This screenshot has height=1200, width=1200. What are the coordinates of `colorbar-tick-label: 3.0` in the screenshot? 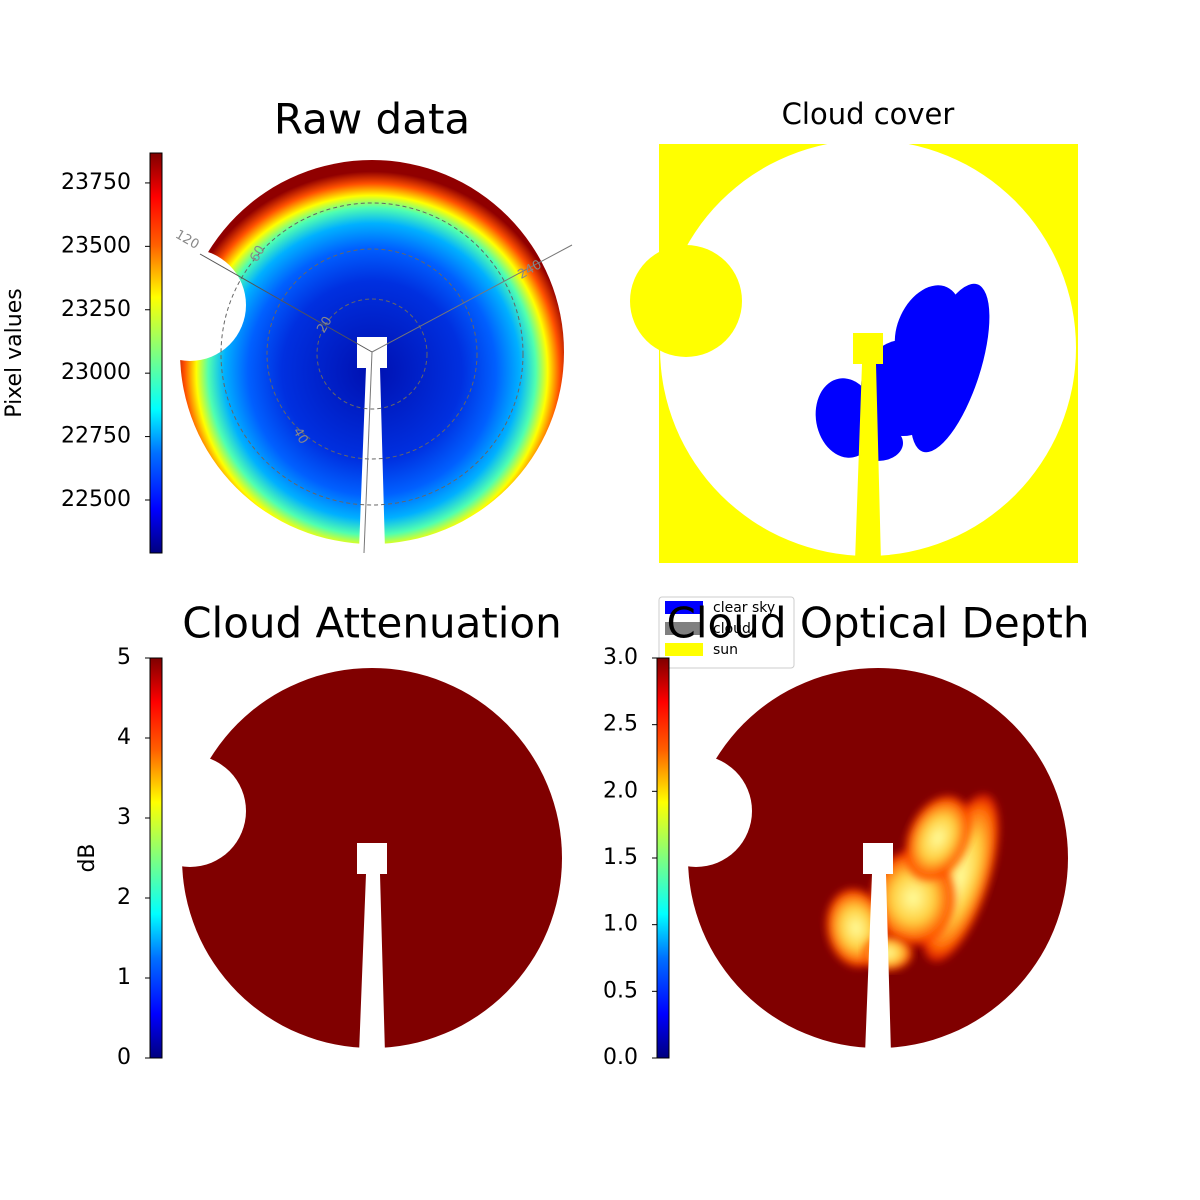 It's located at (620, 657).